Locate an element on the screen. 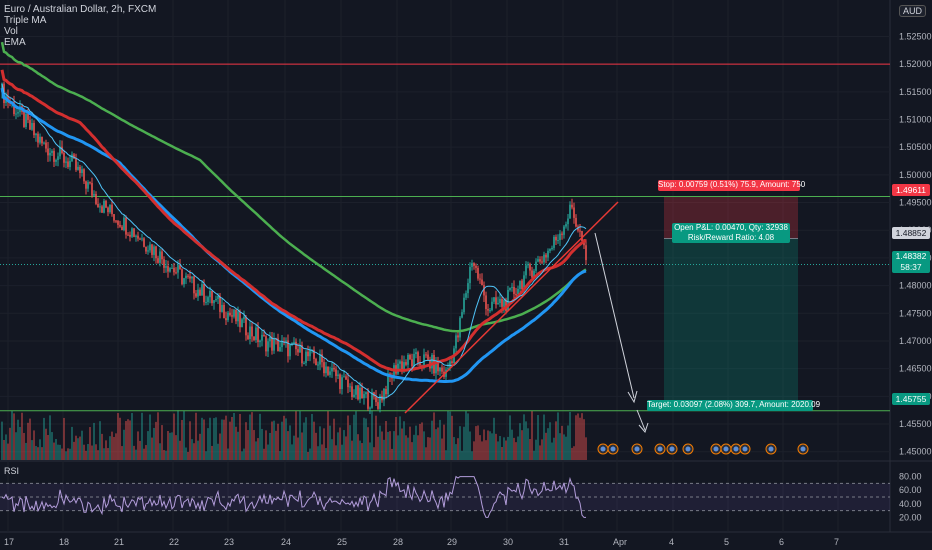 The width and height of the screenshot is (932, 550). rsi-line is located at coordinates (293, 496).